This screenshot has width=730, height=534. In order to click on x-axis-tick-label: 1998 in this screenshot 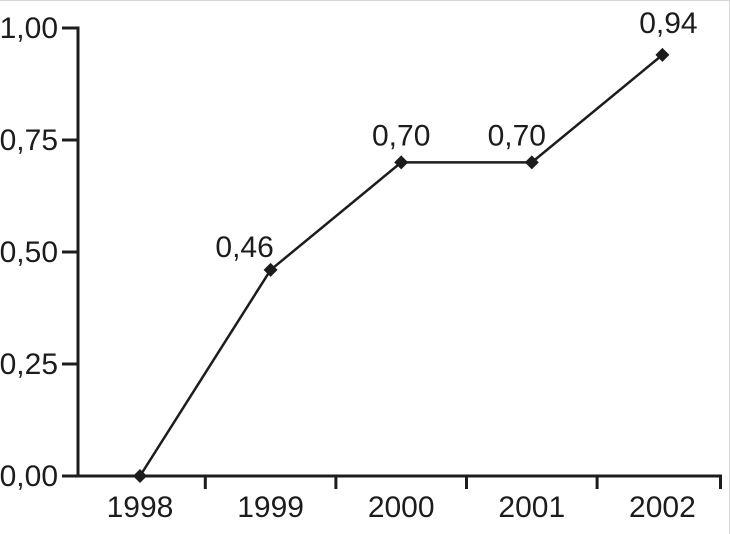, I will do `click(140, 507)`.